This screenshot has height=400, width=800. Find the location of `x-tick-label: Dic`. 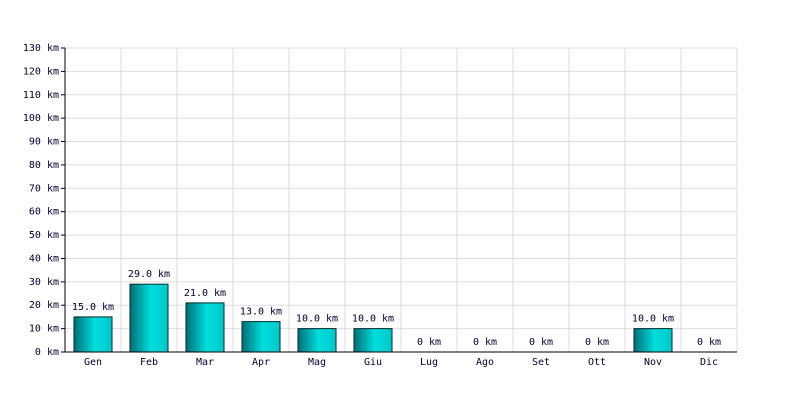

x-tick-label: Dic is located at coordinates (709, 362).